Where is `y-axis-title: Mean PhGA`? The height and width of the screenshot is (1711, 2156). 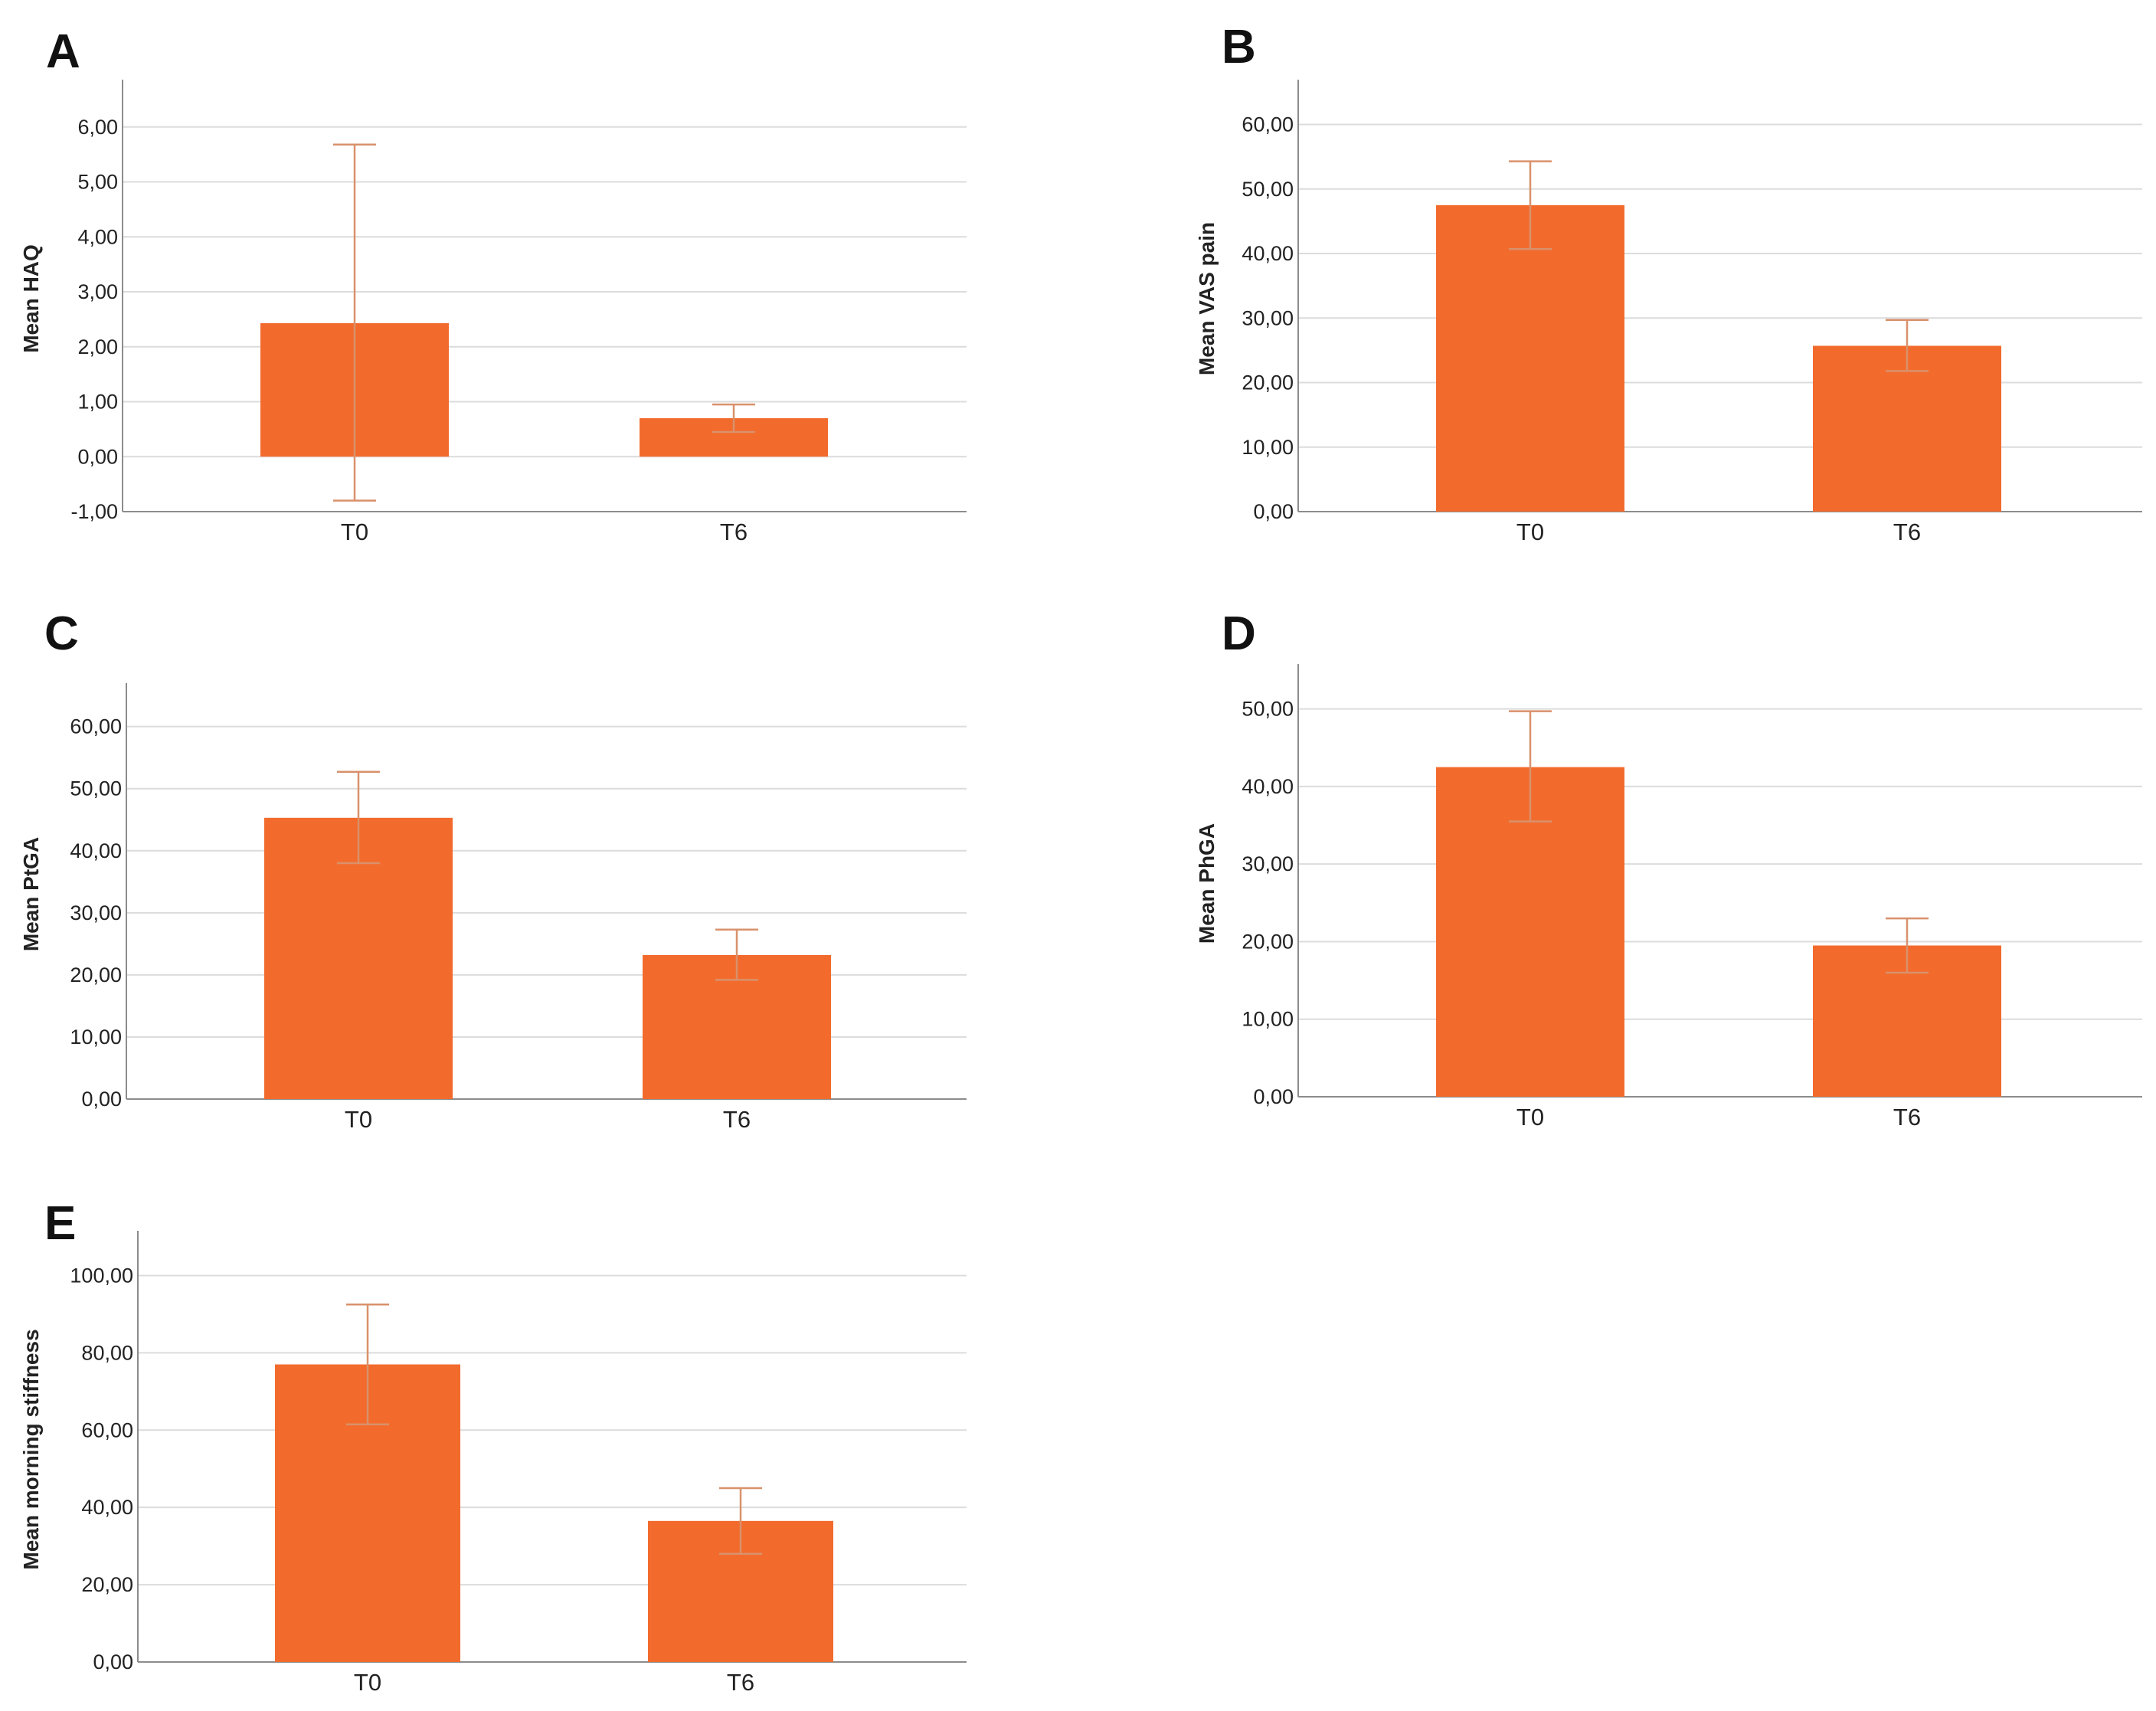 y-axis-title: Mean PhGA is located at coordinates (1207, 883).